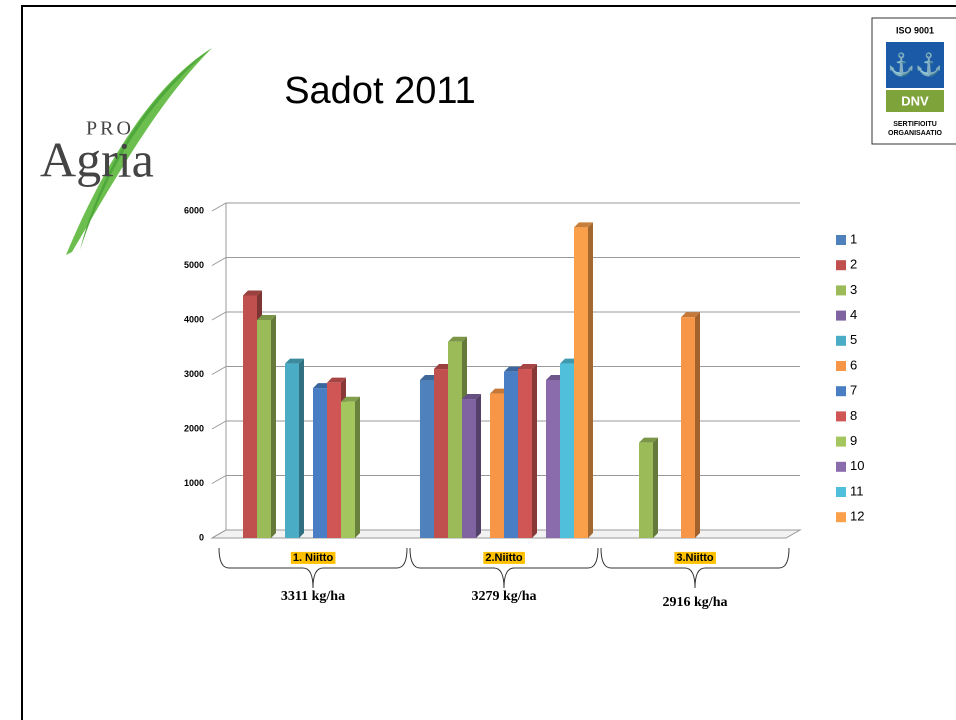 This screenshot has height=720, width=956. I want to click on chart-title: Sadot 2011, so click(380, 91).